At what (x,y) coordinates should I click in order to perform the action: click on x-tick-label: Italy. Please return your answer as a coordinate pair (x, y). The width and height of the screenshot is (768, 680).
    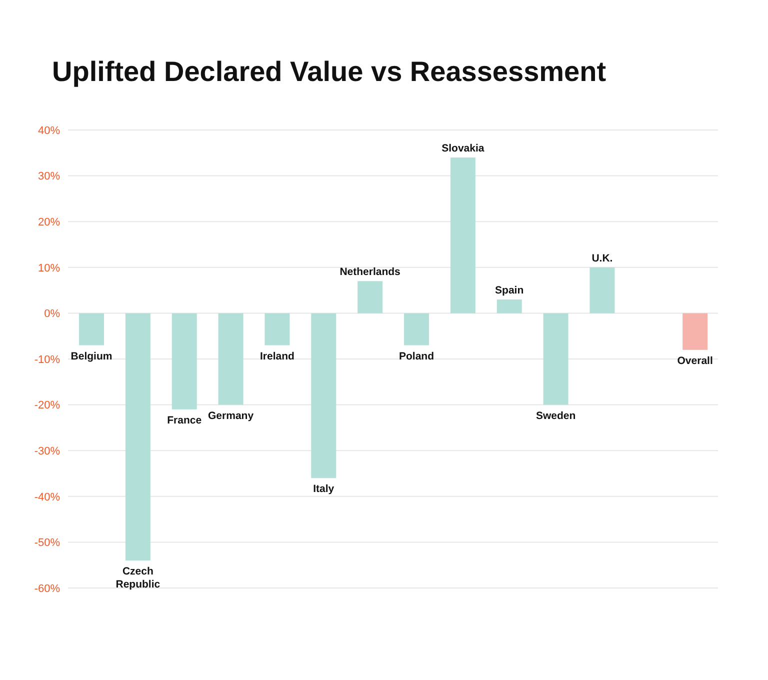
    Looking at the image, I should click on (323, 489).